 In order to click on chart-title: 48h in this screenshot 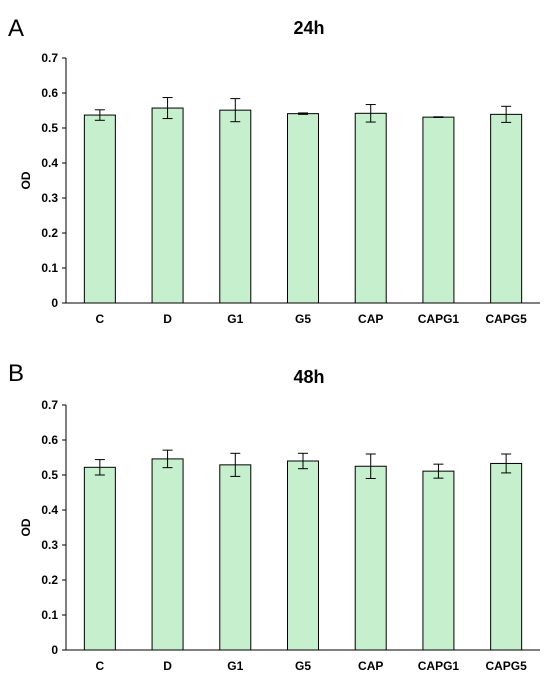, I will do `click(308, 377)`.